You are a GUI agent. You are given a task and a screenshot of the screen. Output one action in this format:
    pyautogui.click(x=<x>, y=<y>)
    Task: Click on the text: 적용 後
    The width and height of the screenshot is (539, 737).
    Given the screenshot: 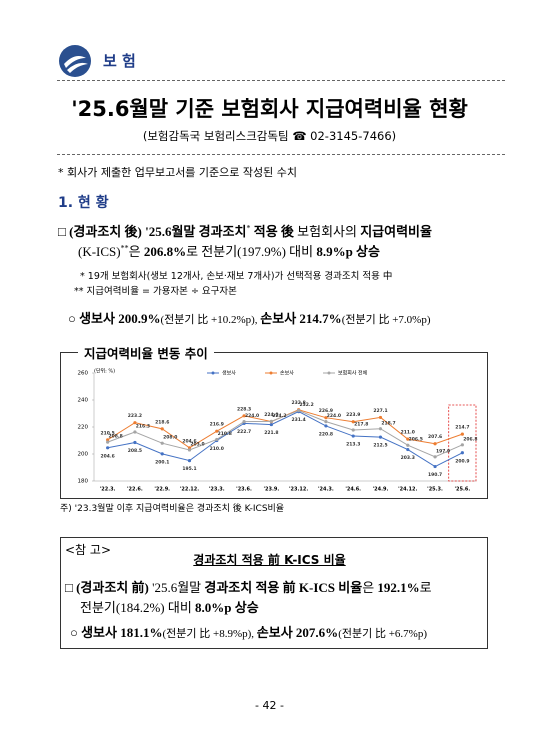 What is the action you would take?
    pyautogui.click(x=274, y=231)
    